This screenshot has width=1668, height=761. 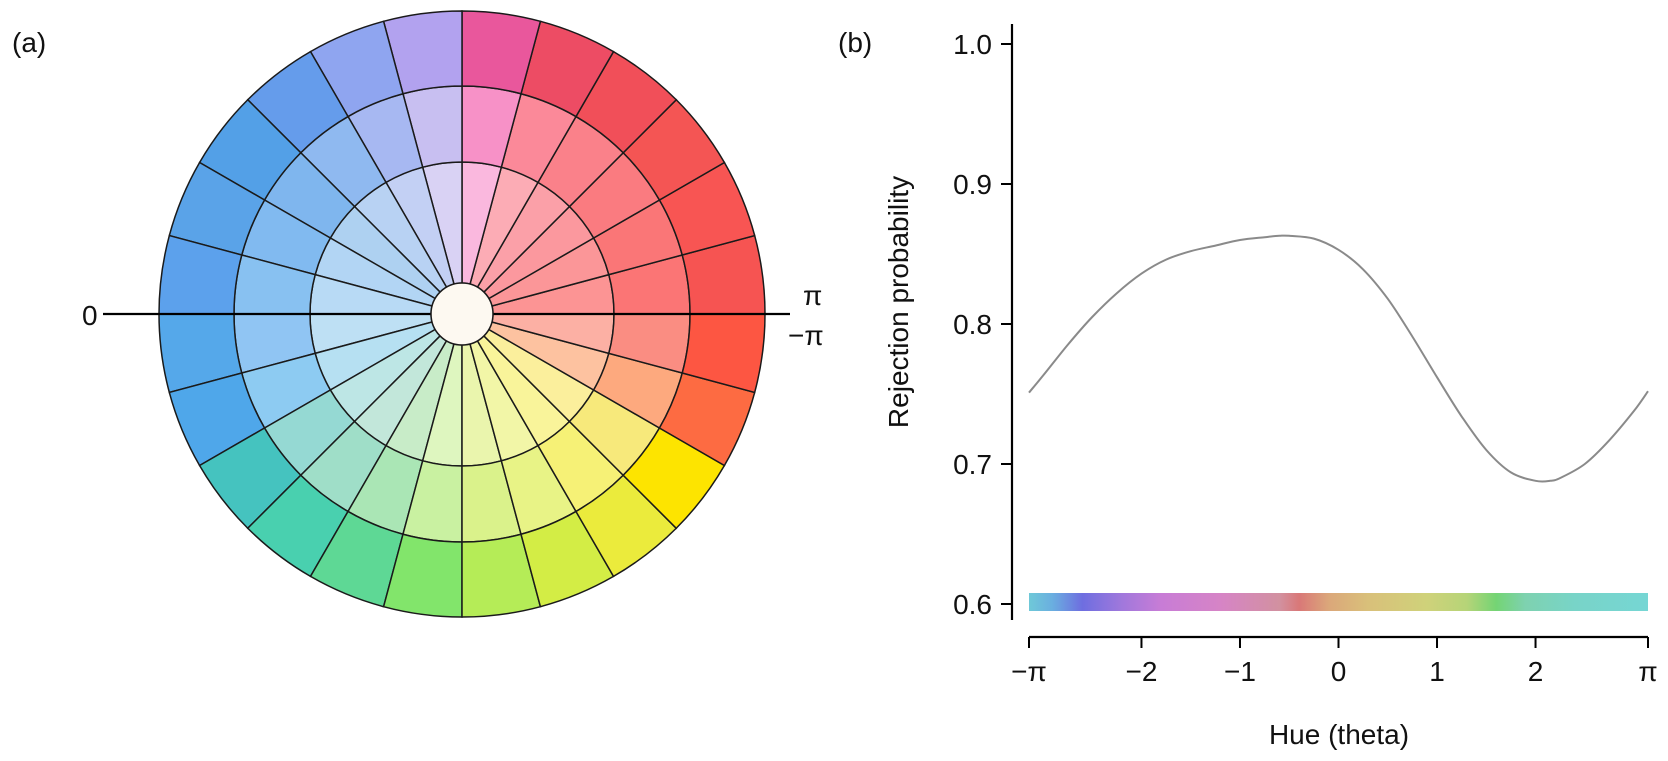 What do you see at coordinates (972, 604) in the screenshot?
I see `y-tick-label-0: 0.6` at bounding box center [972, 604].